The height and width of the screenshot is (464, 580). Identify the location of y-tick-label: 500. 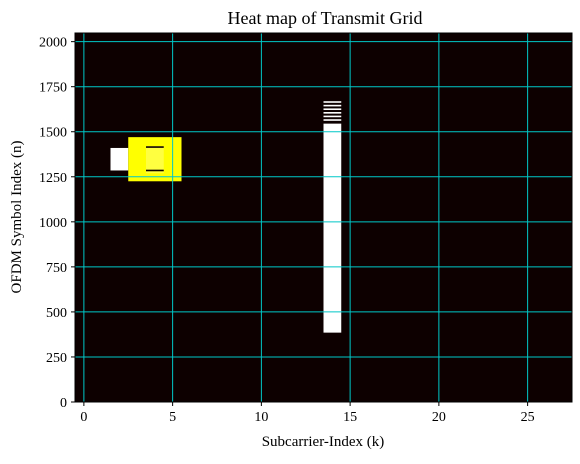
(56, 313).